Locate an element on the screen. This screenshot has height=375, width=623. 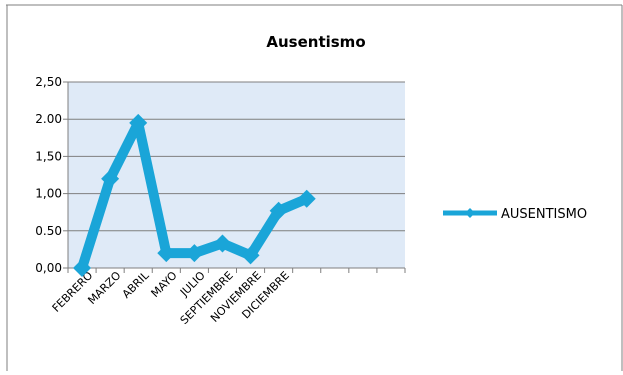
x-category-label: FEBRERO is located at coordinates (73, 292).